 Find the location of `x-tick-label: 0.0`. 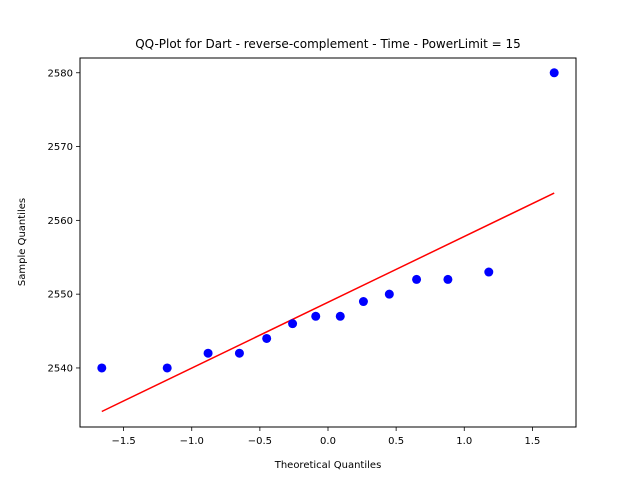

x-tick-label: 0.0 is located at coordinates (328, 441).